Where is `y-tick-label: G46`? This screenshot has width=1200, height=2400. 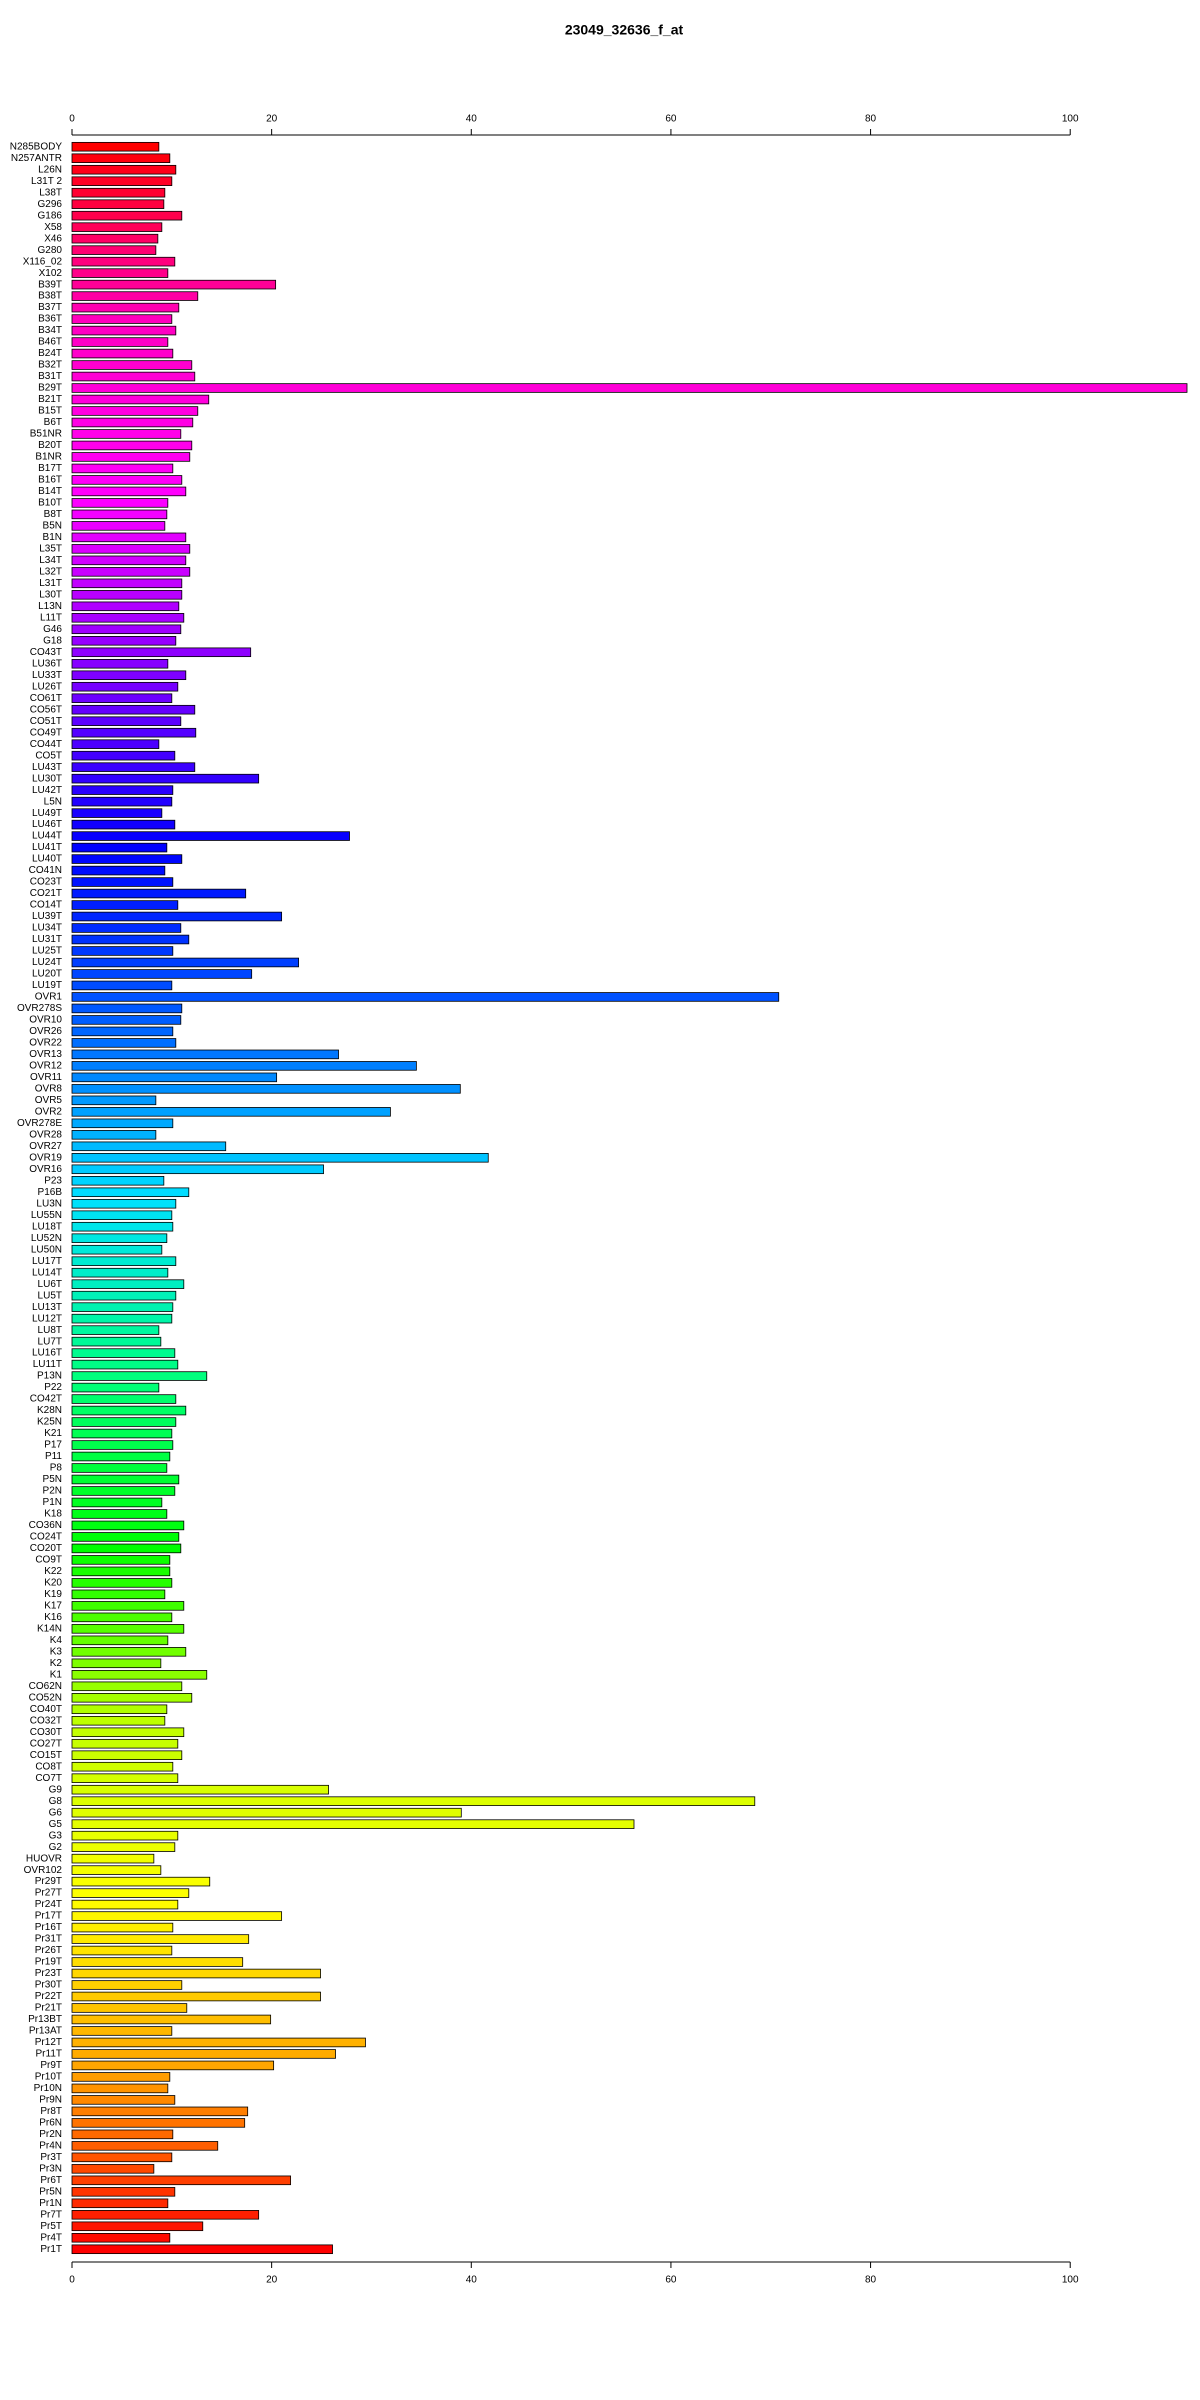
y-tick-label: G46 is located at coordinates (52, 629).